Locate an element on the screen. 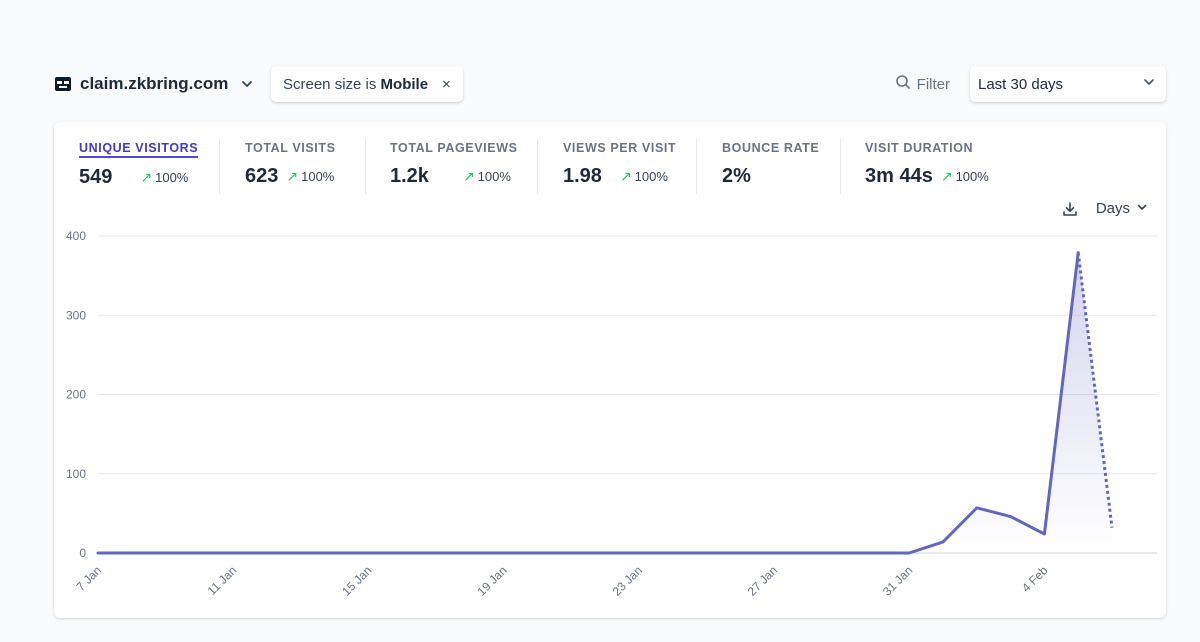 The width and height of the screenshot is (1200, 642). filter-pill-value: Mobile is located at coordinates (404, 84).